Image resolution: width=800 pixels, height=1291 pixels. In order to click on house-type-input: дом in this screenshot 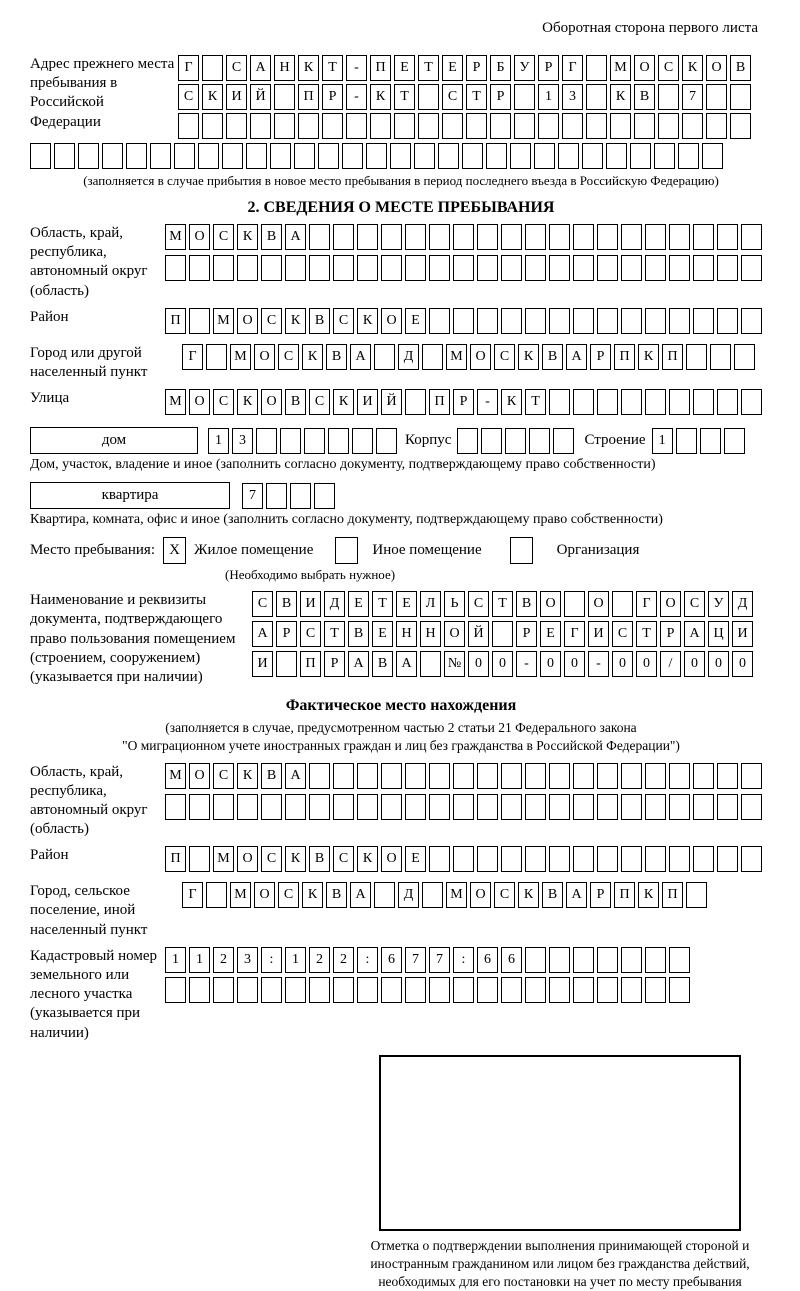, I will do `click(114, 441)`.